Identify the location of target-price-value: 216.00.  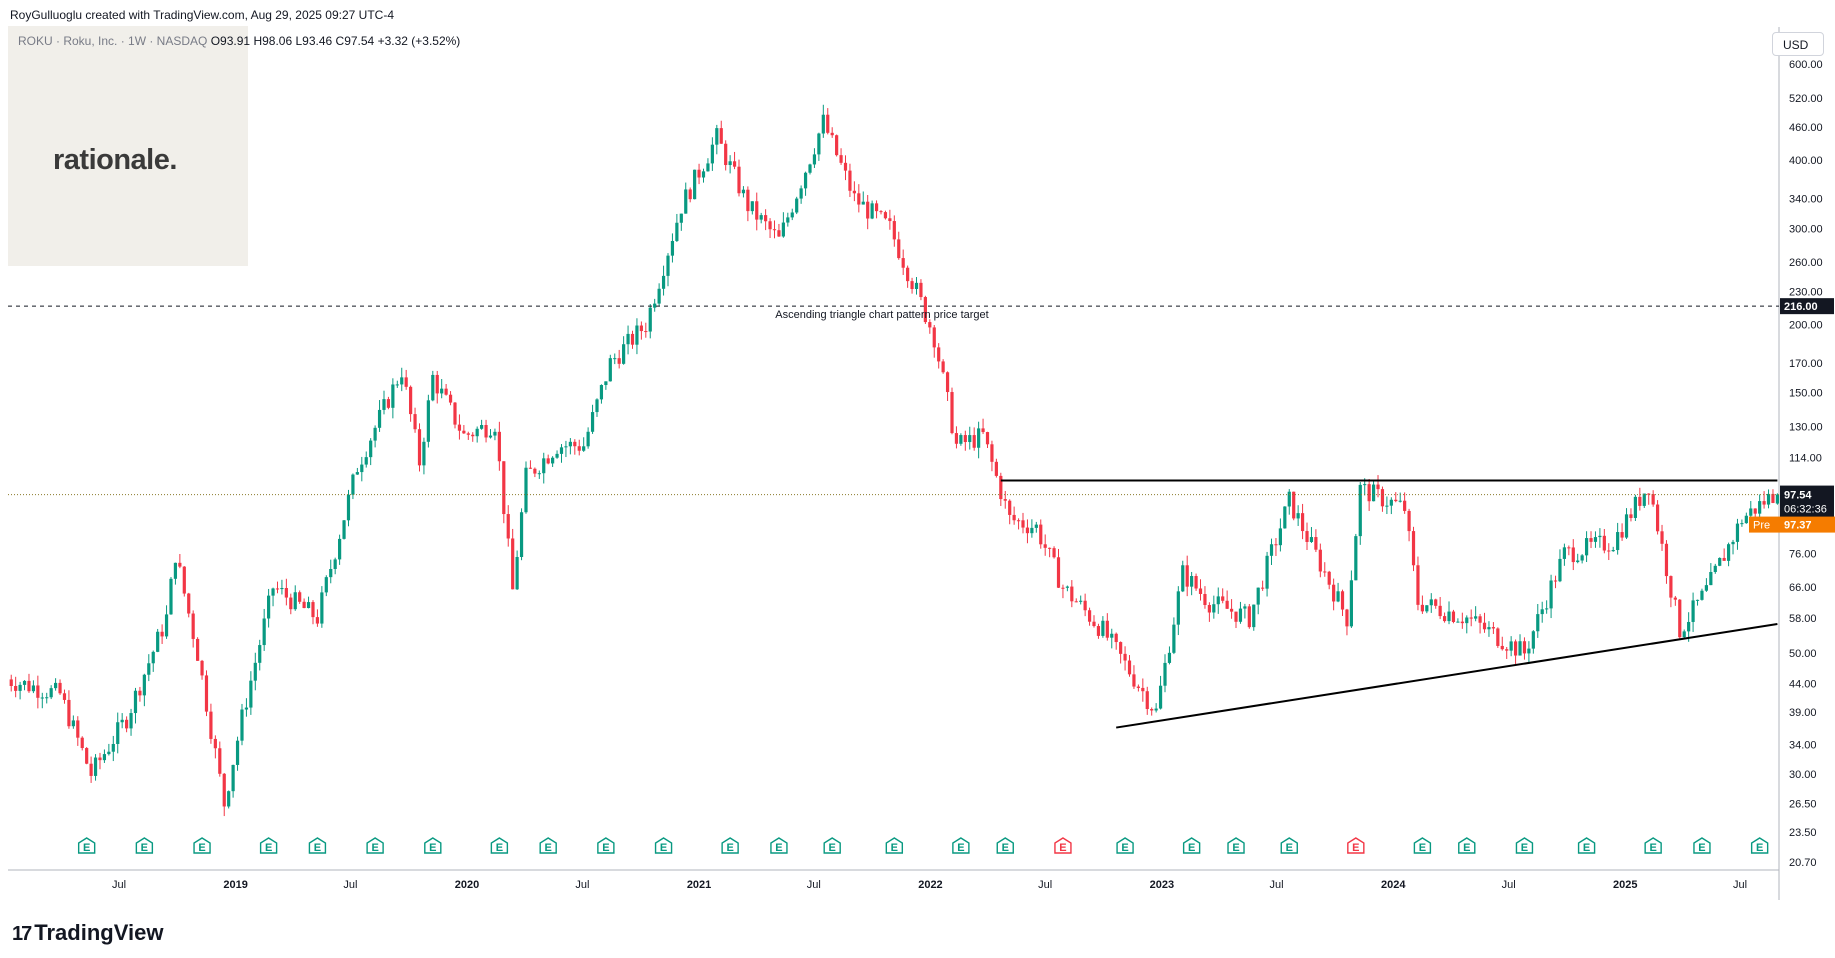
(1801, 307).